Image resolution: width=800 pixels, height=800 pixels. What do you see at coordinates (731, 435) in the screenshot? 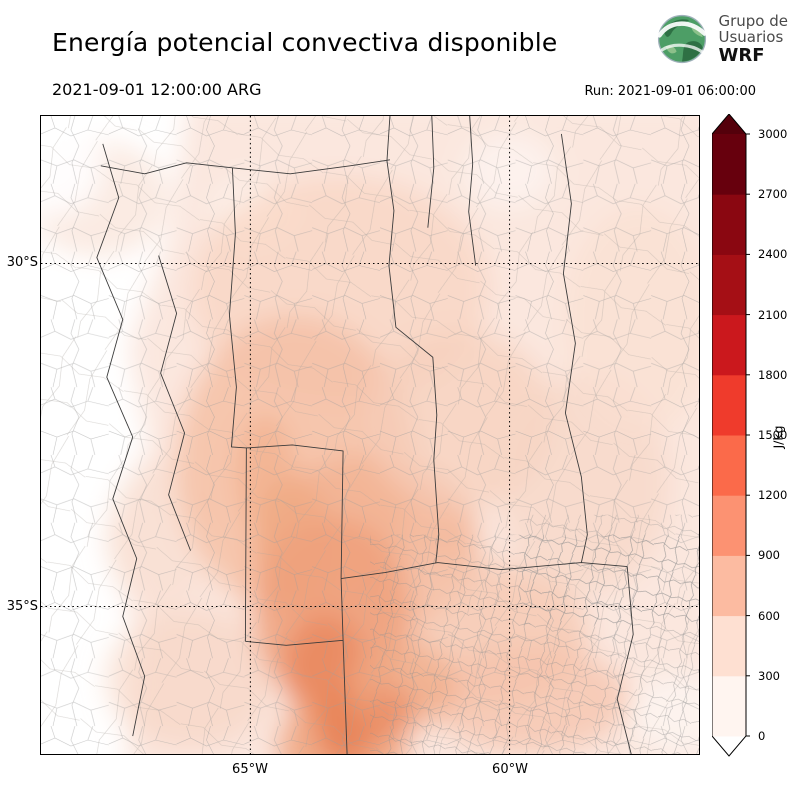
I see `colorbar-svg` at bounding box center [731, 435].